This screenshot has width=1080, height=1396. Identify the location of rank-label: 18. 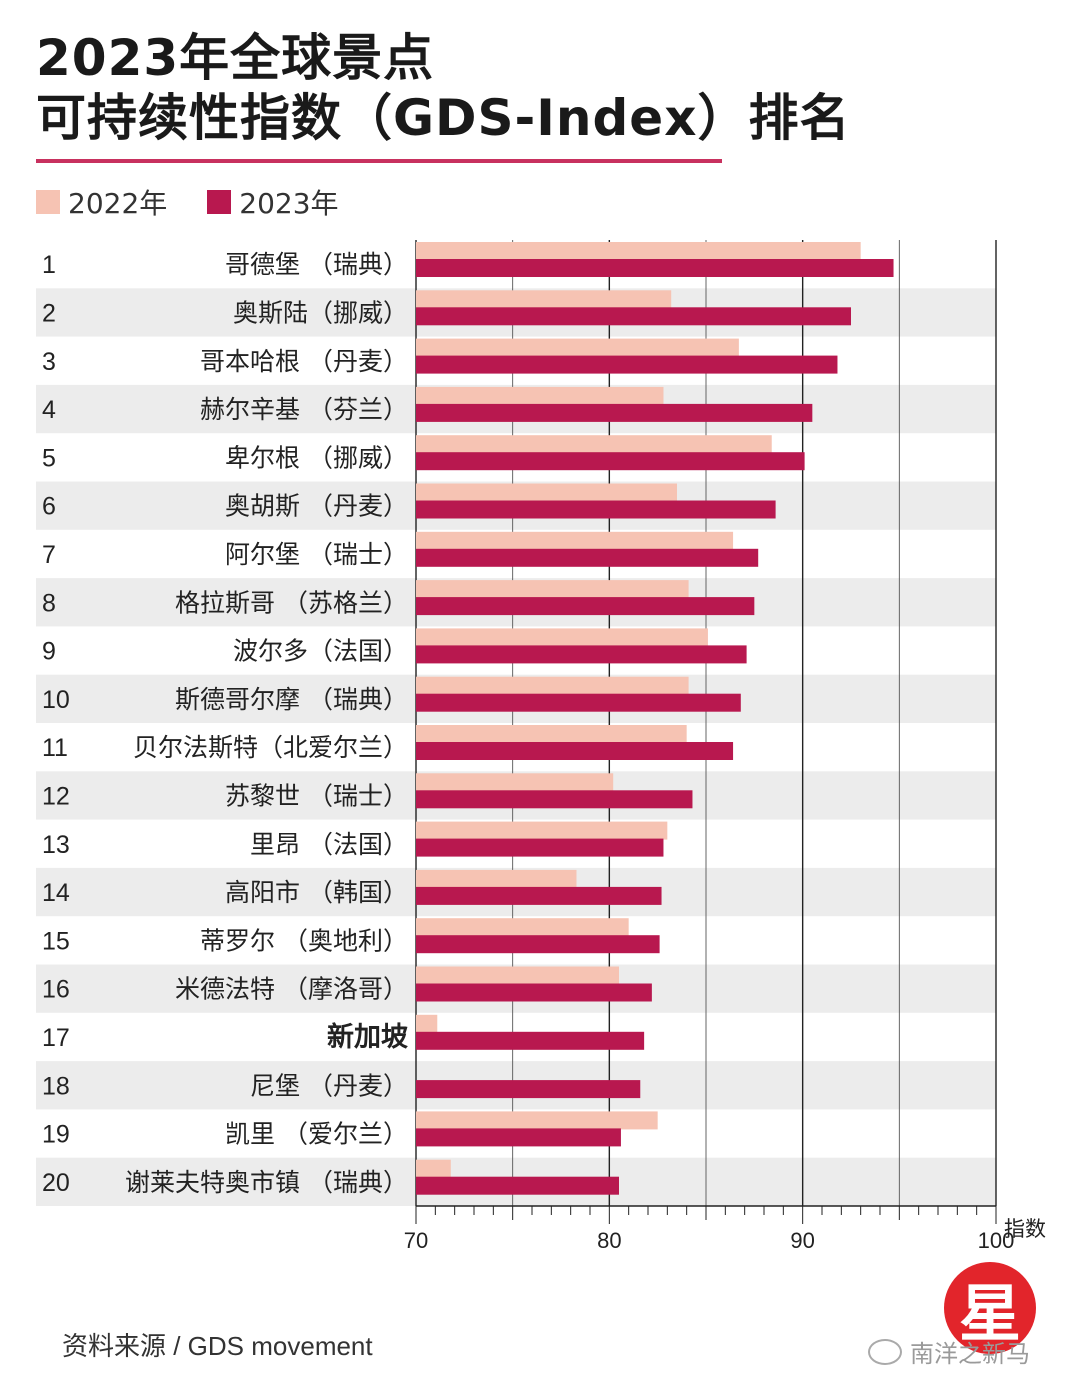
(56, 1086).